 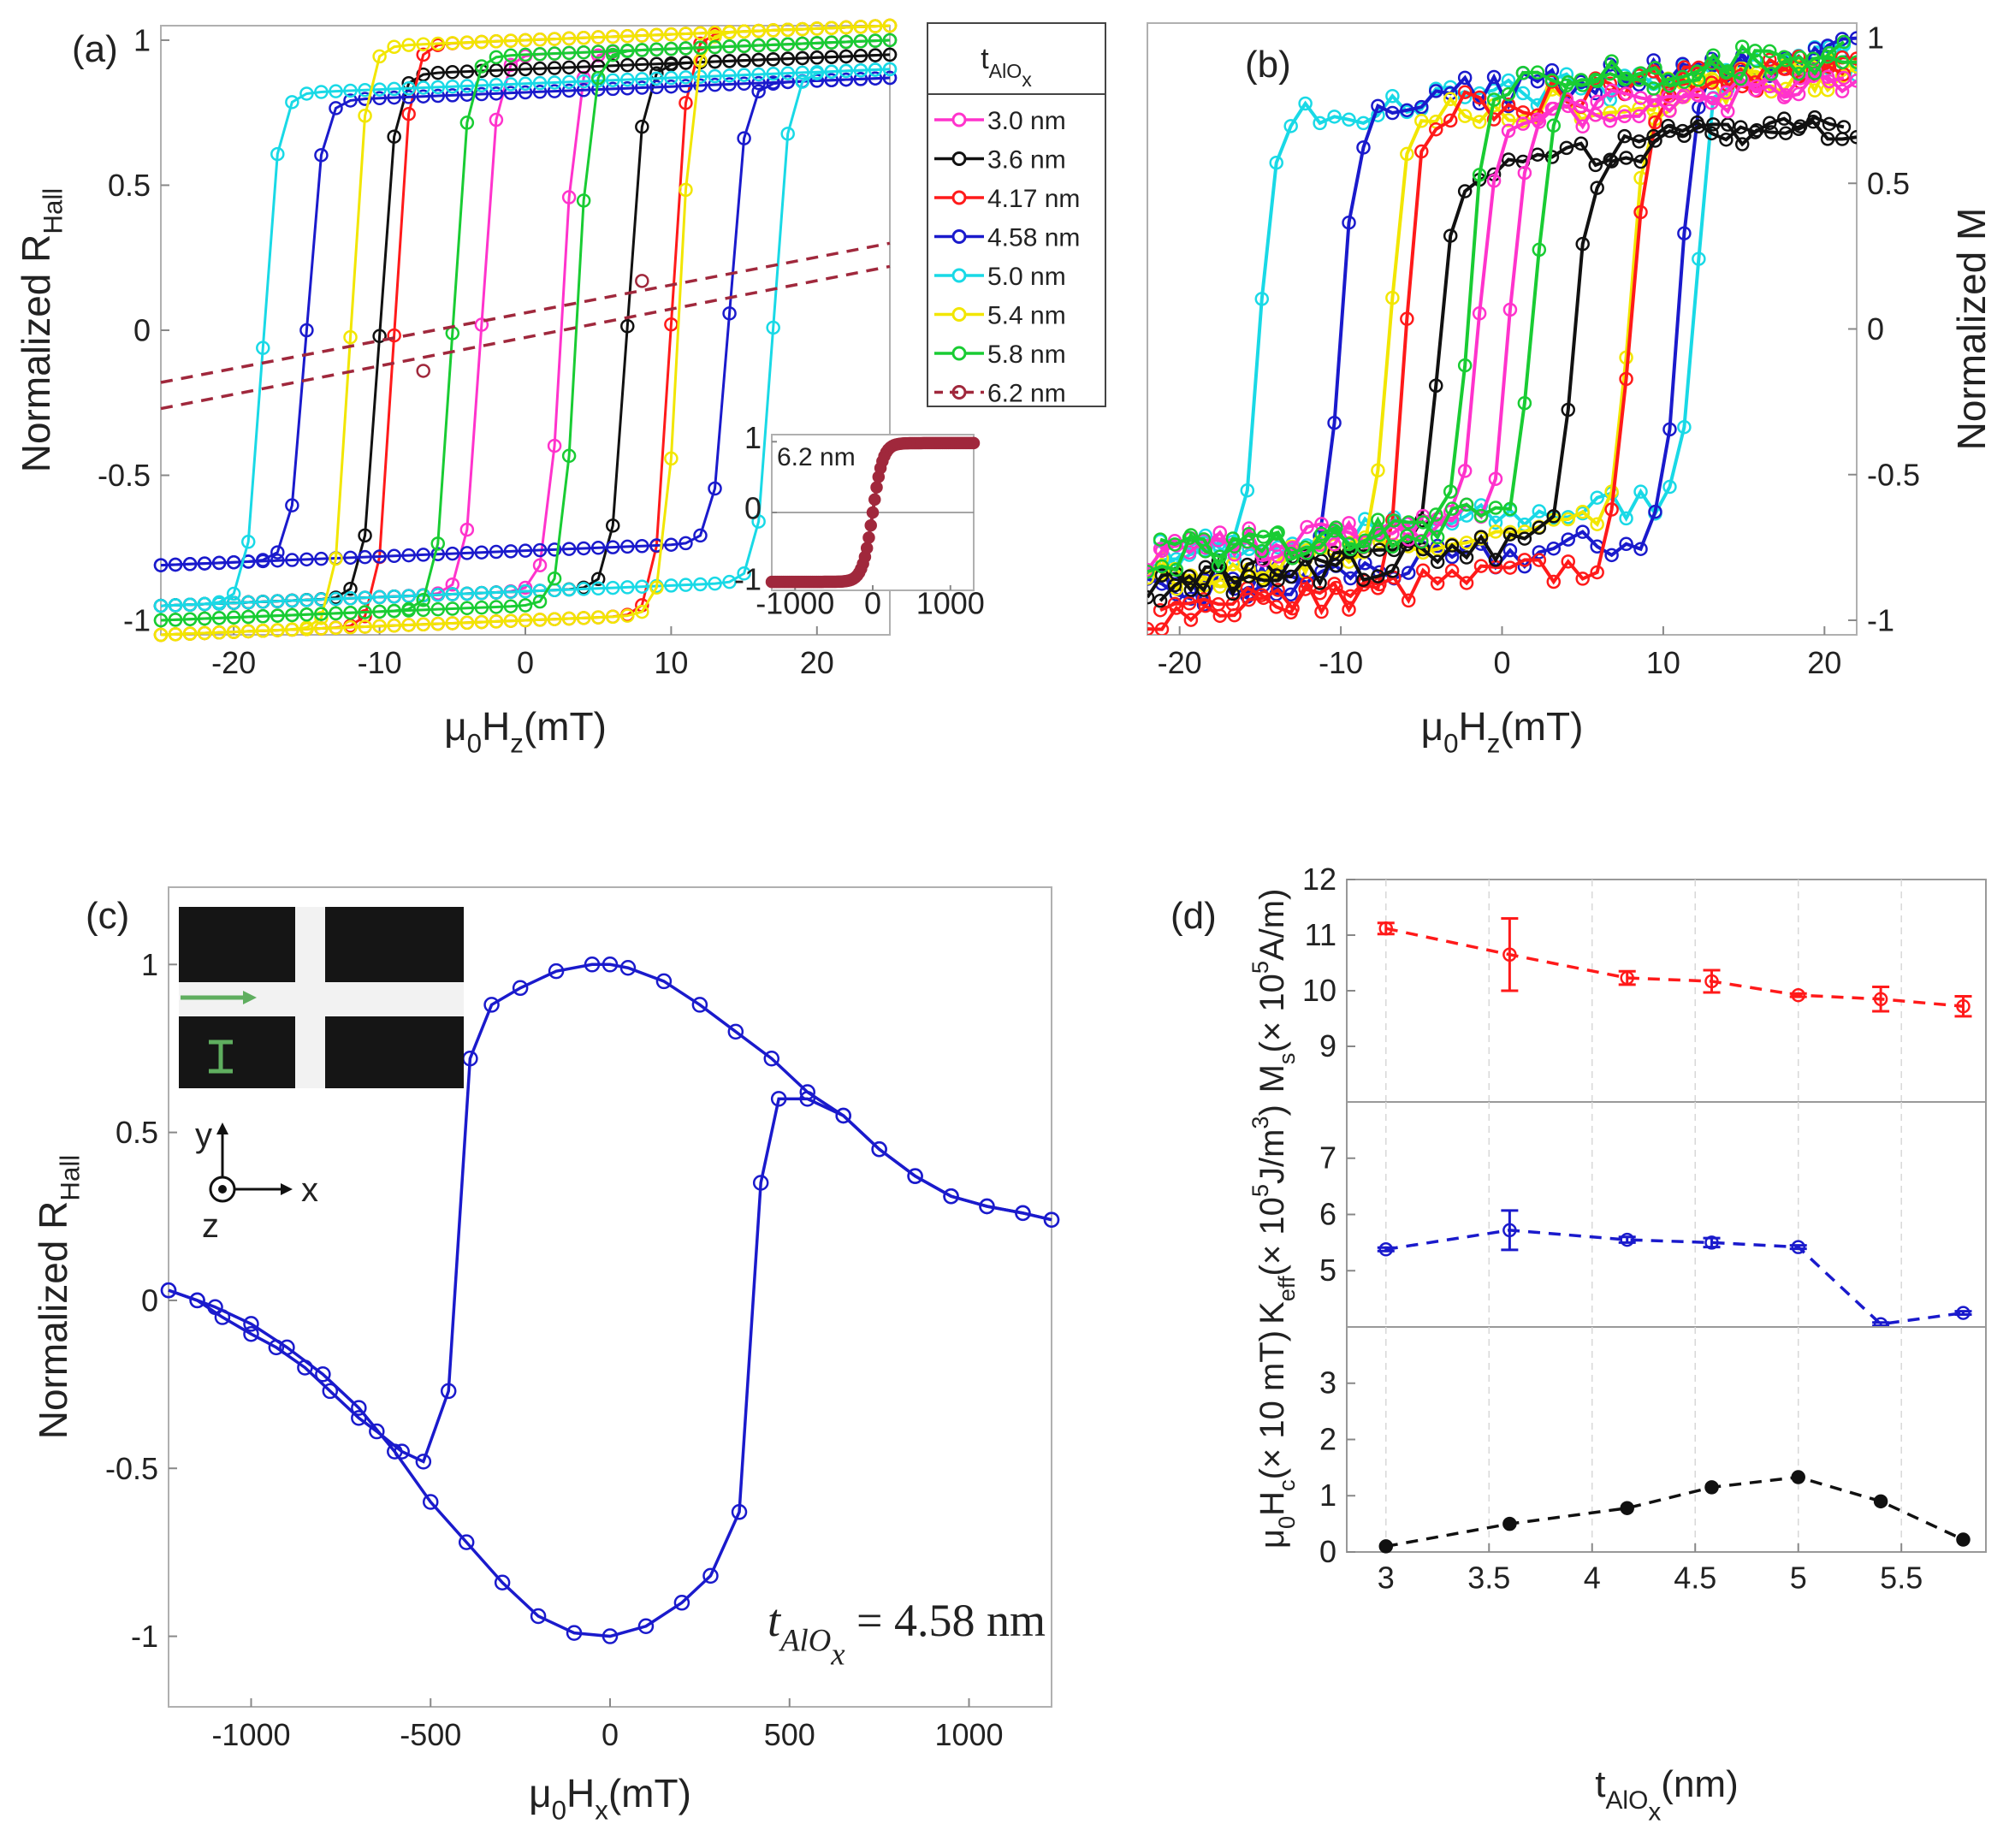 What do you see at coordinates (906, 1633) in the screenshot?
I see `thickness-annotation: tAlOx = 4.58 nm` at bounding box center [906, 1633].